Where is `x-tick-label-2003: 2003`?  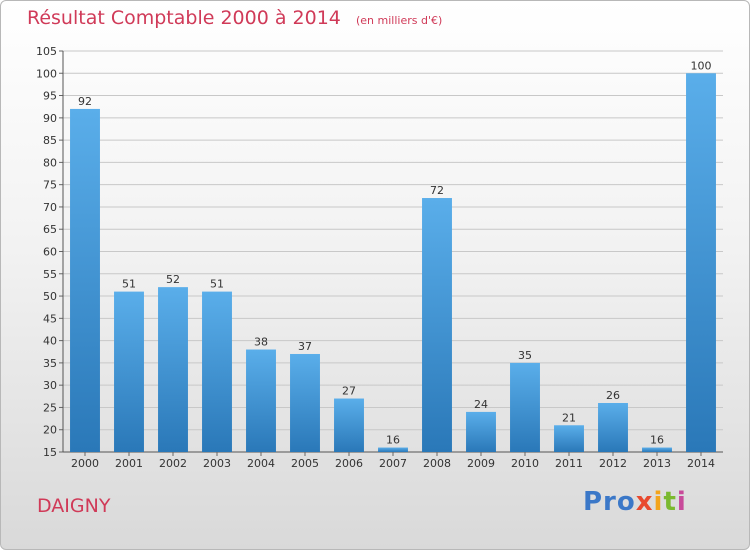 x-tick-label-2003: 2003 is located at coordinates (217, 463).